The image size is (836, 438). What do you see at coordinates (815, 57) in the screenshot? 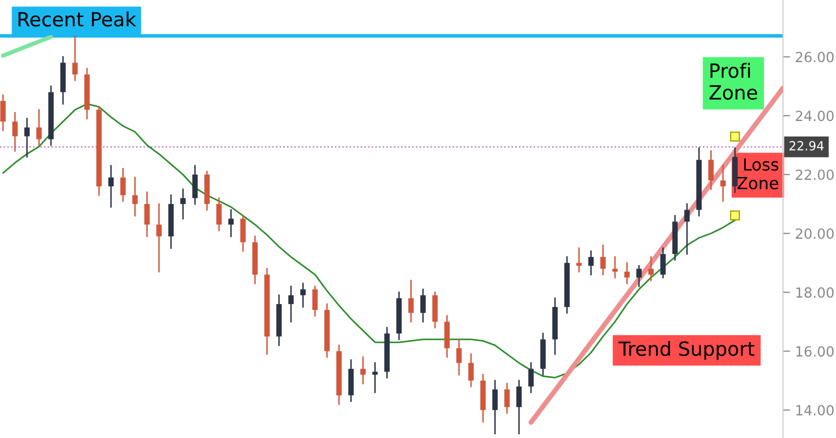
I see `y-tick-label: 26.00` at bounding box center [815, 57].